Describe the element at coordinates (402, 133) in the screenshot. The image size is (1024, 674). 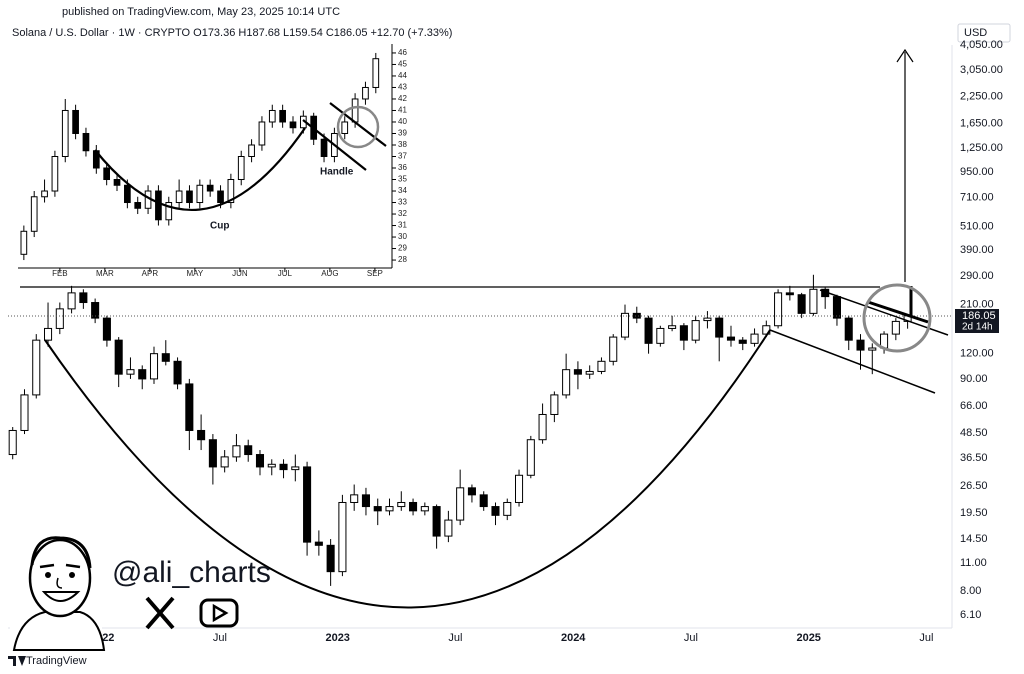
I see `y-tick-label: 39` at that location.